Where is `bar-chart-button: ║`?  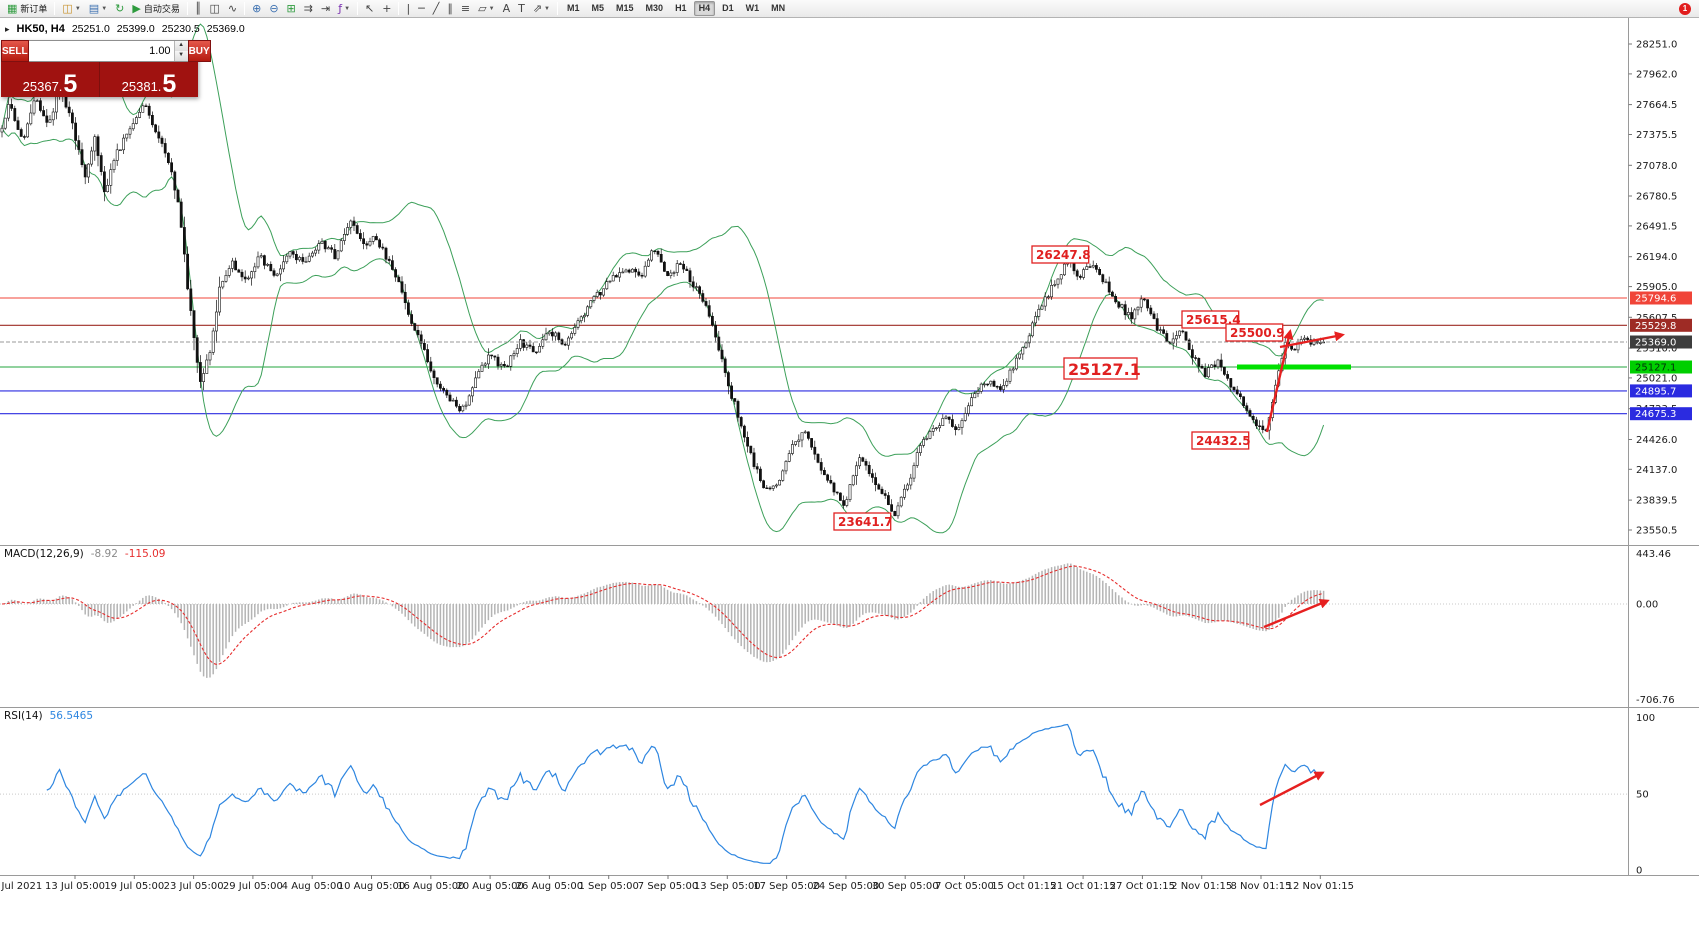
bar-chart-button: ║ is located at coordinates (198, 9).